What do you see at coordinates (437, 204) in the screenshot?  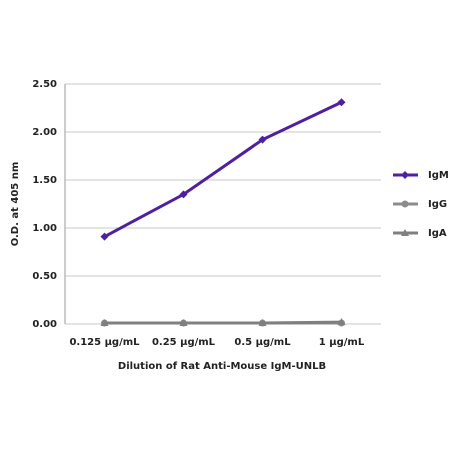 I see `legend-label: IgG` at bounding box center [437, 204].